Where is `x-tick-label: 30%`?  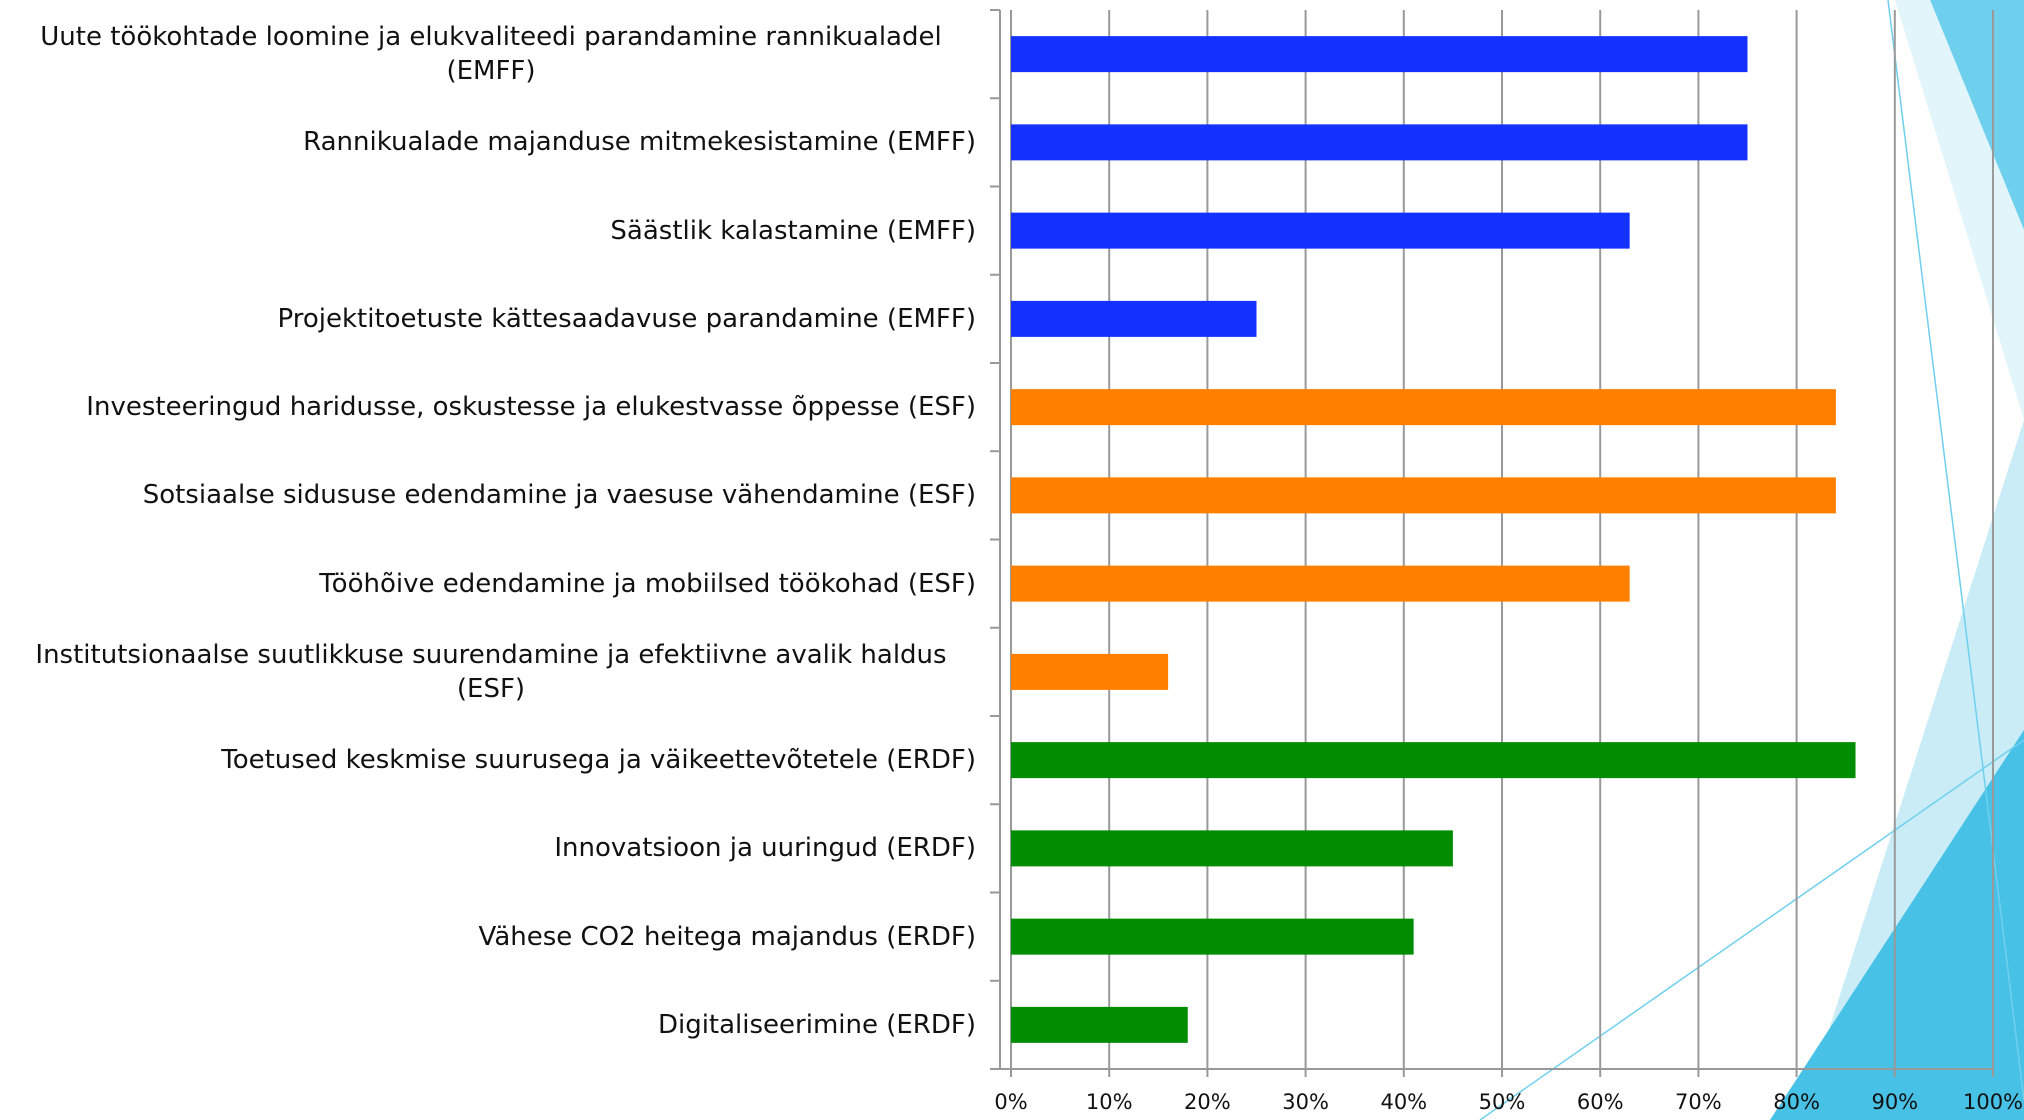 x-tick-label: 30% is located at coordinates (1305, 1102).